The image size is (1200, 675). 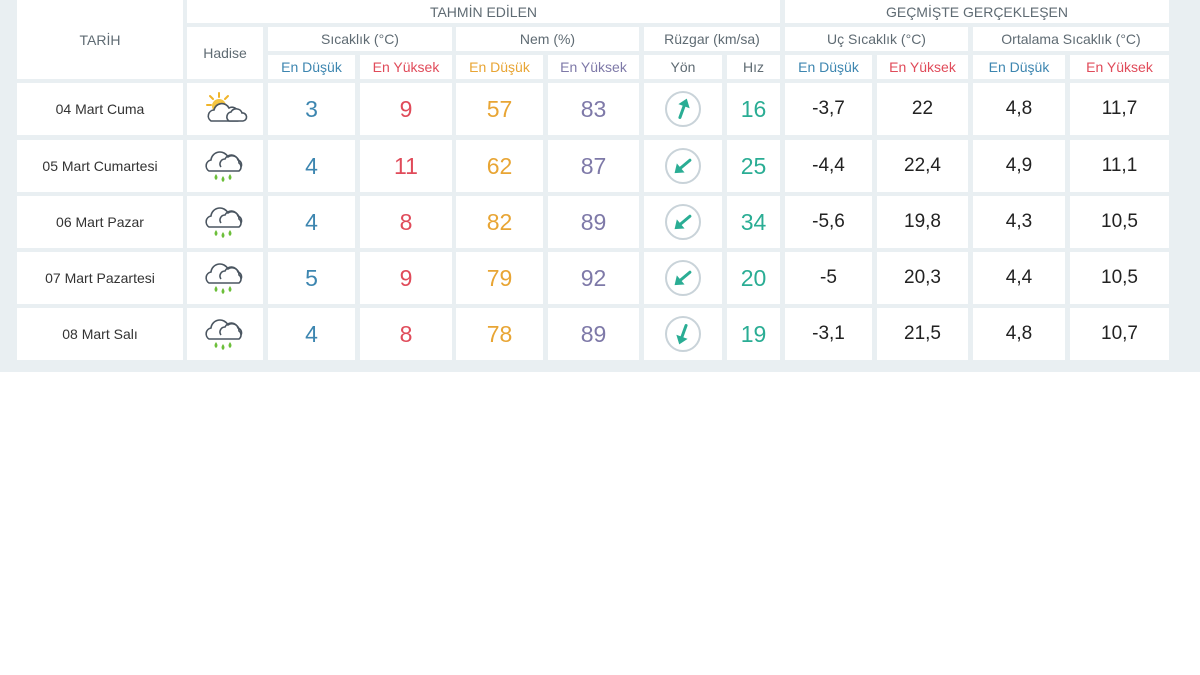 What do you see at coordinates (922, 67) in the screenshot?
I see `subheader-extreme-max: En Yüksek` at bounding box center [922, 67].